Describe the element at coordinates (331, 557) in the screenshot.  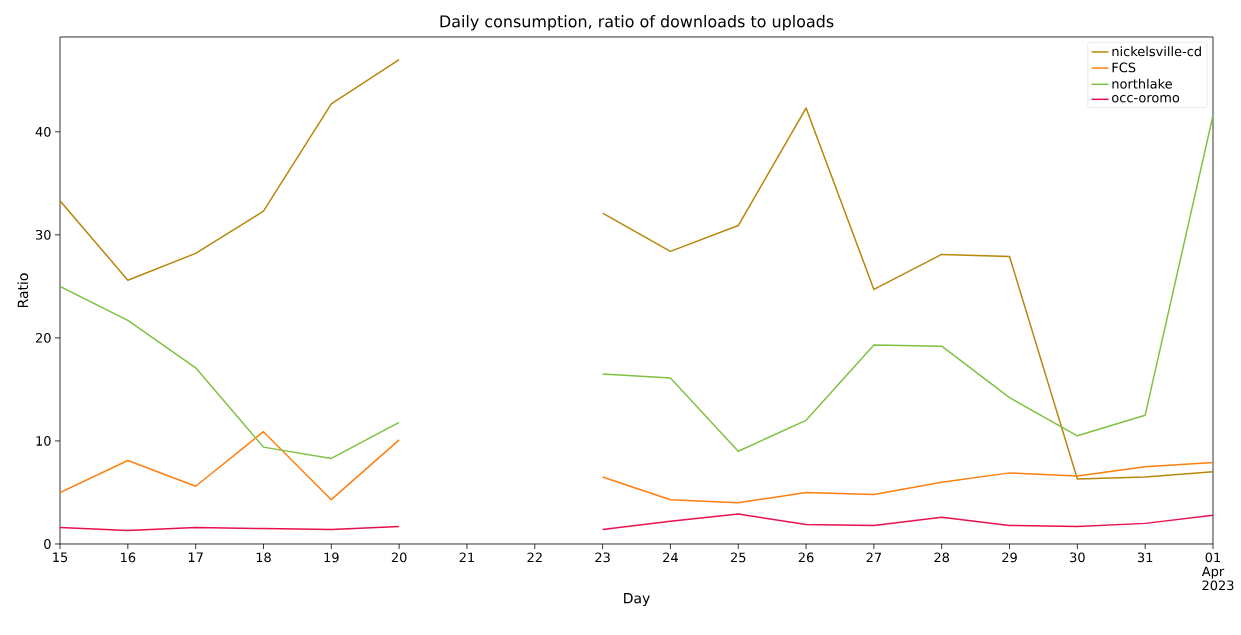
I see `x-tick-label: 19` at that location.